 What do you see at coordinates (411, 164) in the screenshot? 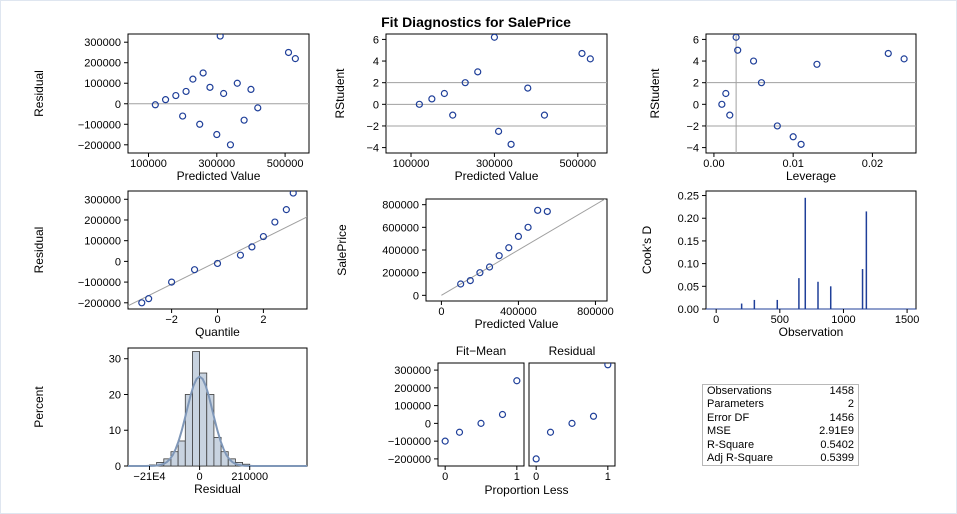
I see `p2-xtick-label: 100000` at bounding box center [411, 164].